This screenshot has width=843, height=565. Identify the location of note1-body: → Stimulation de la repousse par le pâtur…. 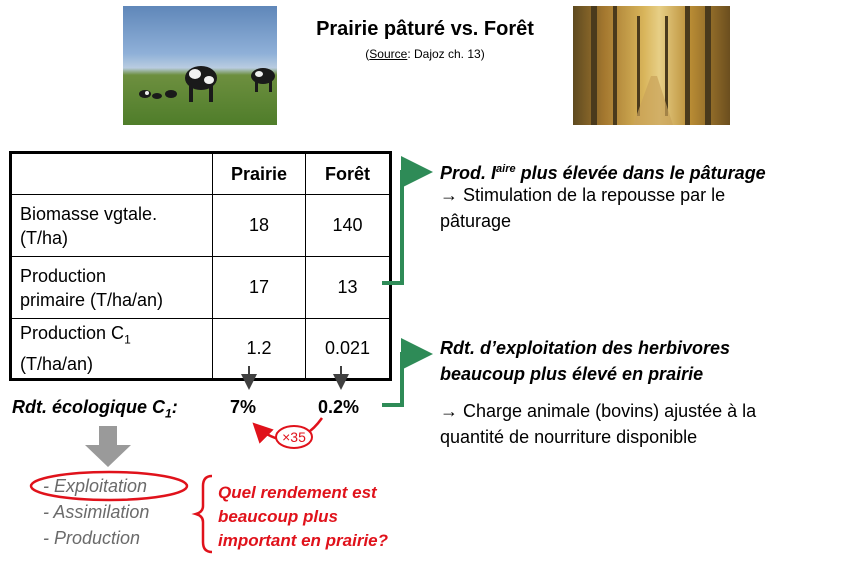
(583, 208).